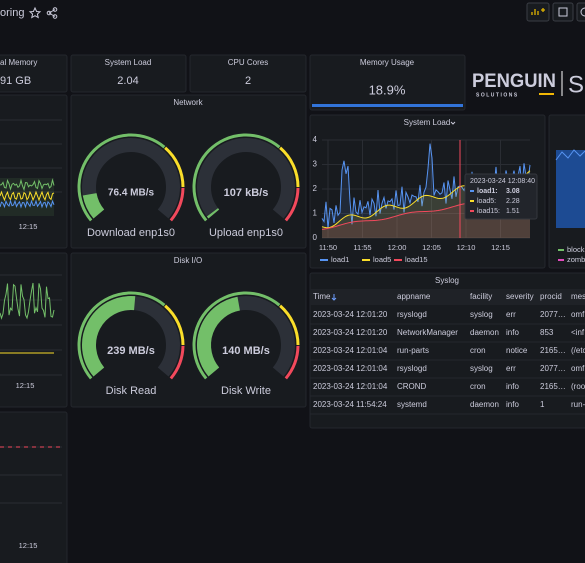  Describe the element at coordinates (128, 62) in the screenshot. I see `stat-label: System Load` at that location.